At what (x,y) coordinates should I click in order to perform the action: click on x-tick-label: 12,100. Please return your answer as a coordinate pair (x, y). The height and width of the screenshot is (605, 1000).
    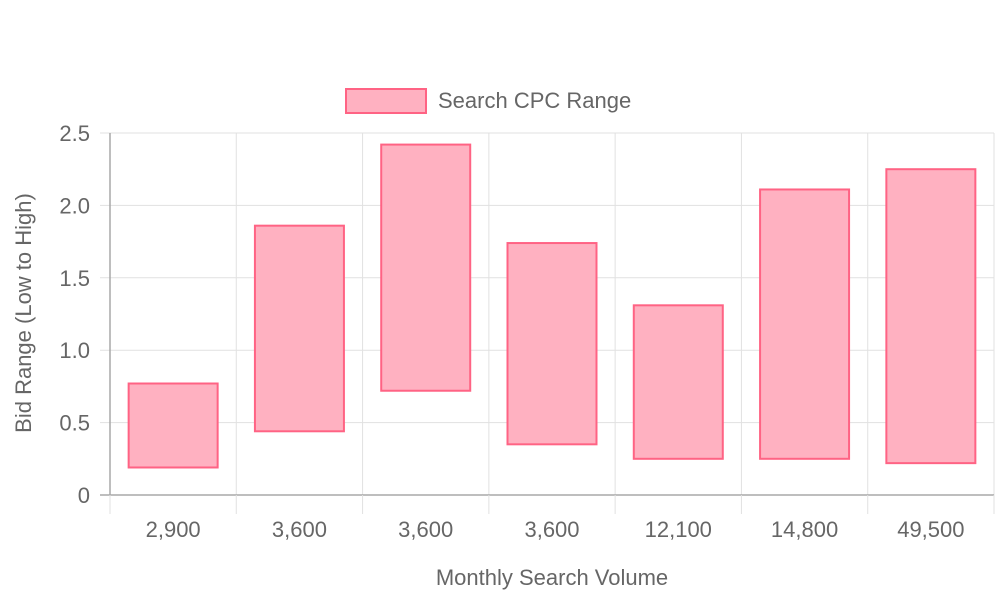
    Looking at the image, I should click on (678, 529).